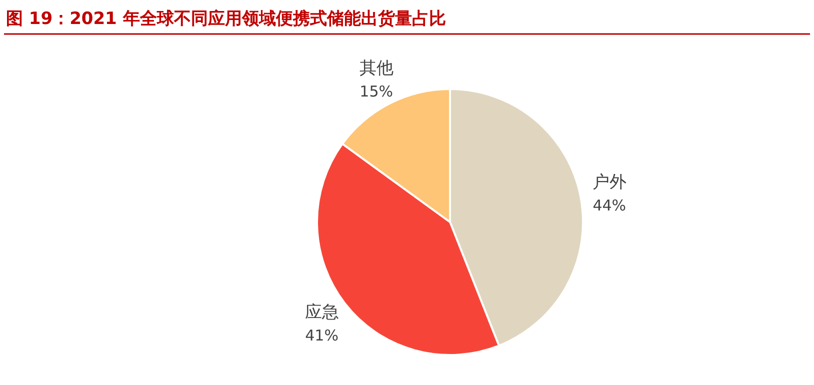 Image resolution: width=814 pixels, height=385 pixels. Describe the element at coordinates (377, 91) in the screenshot. I see `data-label: 15%` at that location.